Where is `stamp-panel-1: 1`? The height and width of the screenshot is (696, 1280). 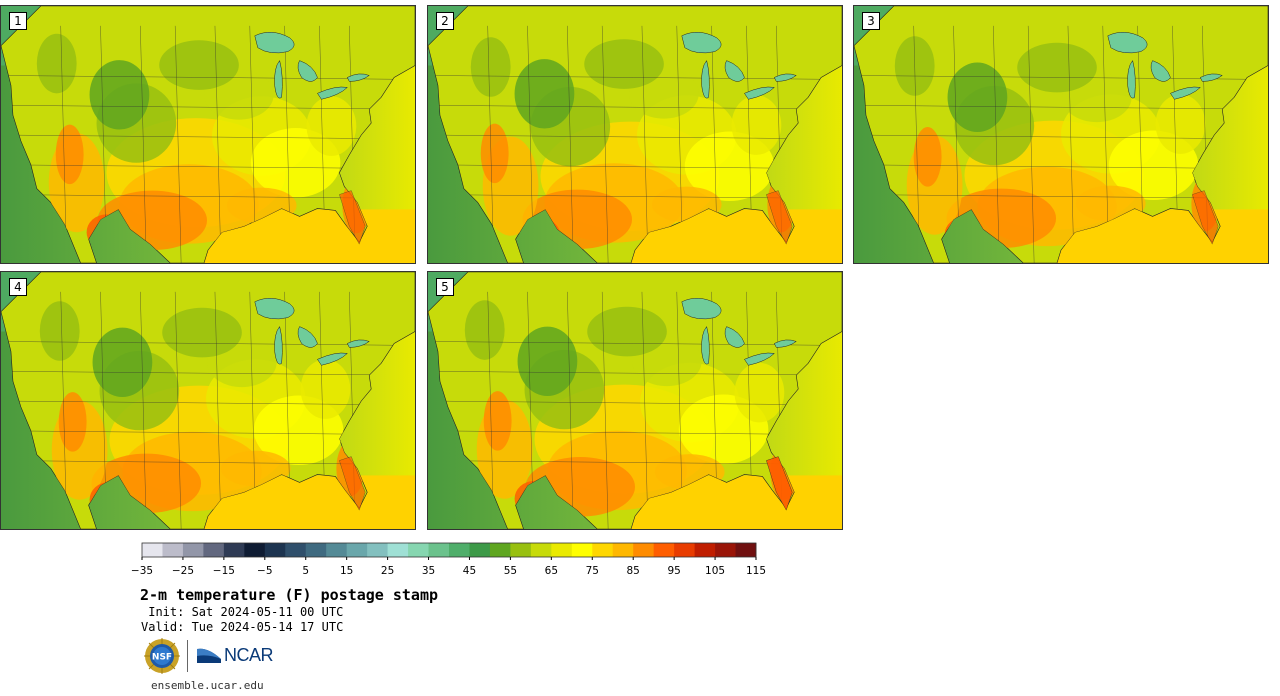
stamp-panel-1: 1 is located at coordinates (208, 134).